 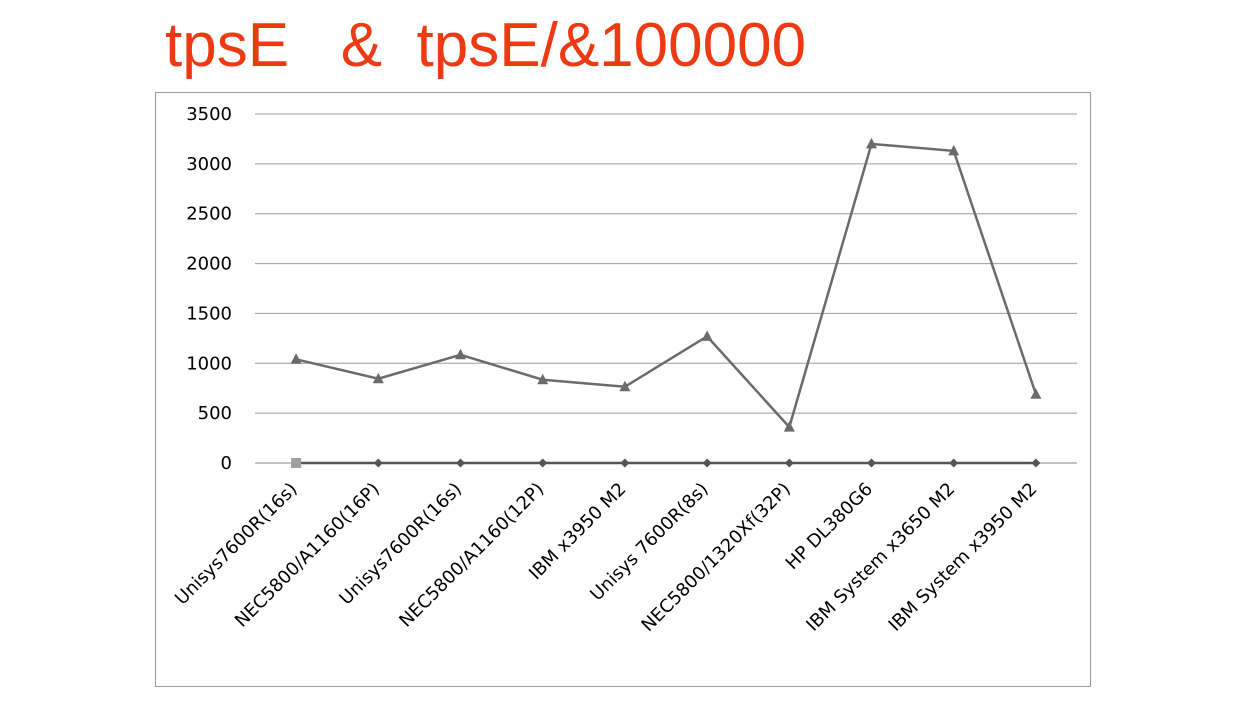 What do you see at coordinates (307, 555) in the screenshot?
I see `x-tick-label: NEC5800/A1160(16P)` at bounding box center [307, 555].